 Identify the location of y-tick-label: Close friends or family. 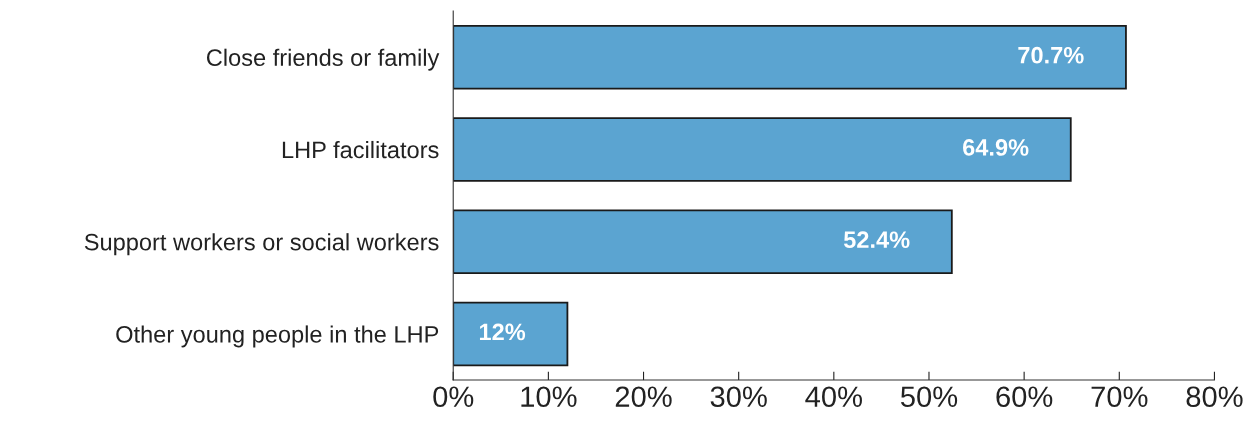
(323, 59).